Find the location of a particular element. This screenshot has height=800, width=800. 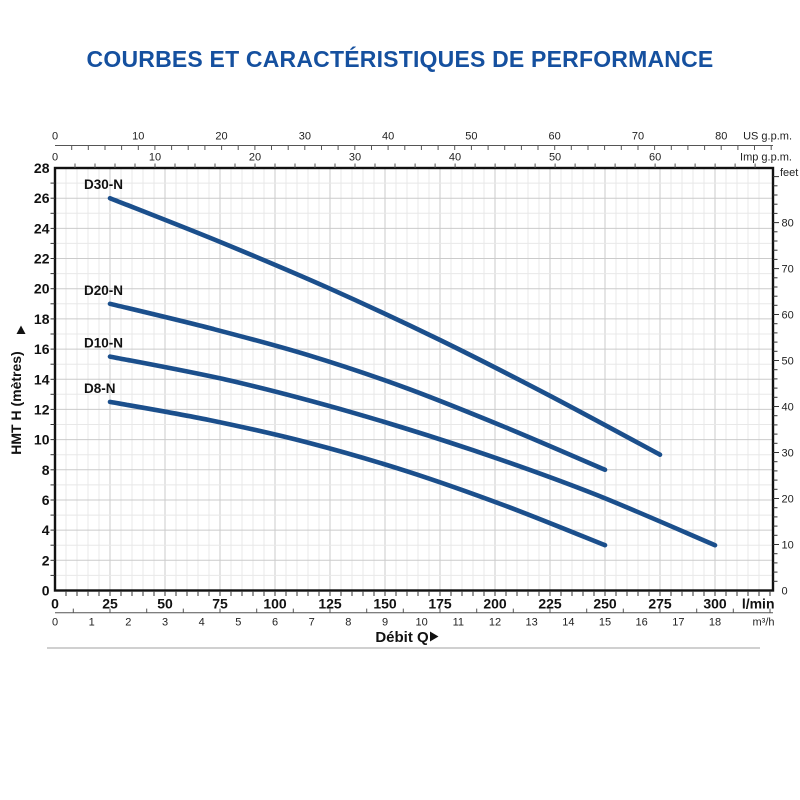

metres-tick-label: 14 is located at coordinates (42, 379).